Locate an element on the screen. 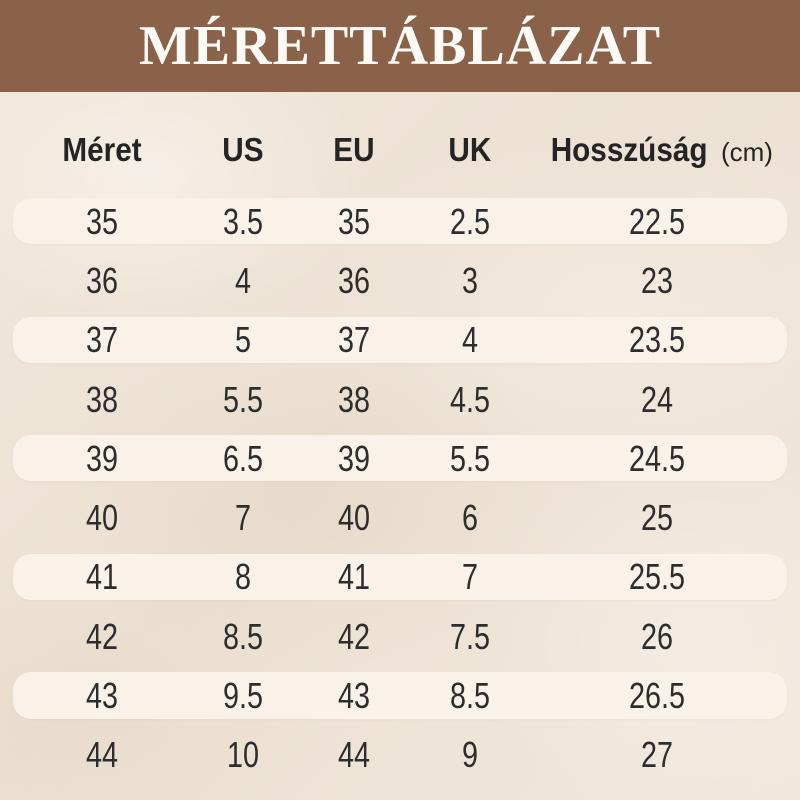 The width and height of the screenshot is (800, 800). column-header-eu: EU is located at coordinates (354, 150).